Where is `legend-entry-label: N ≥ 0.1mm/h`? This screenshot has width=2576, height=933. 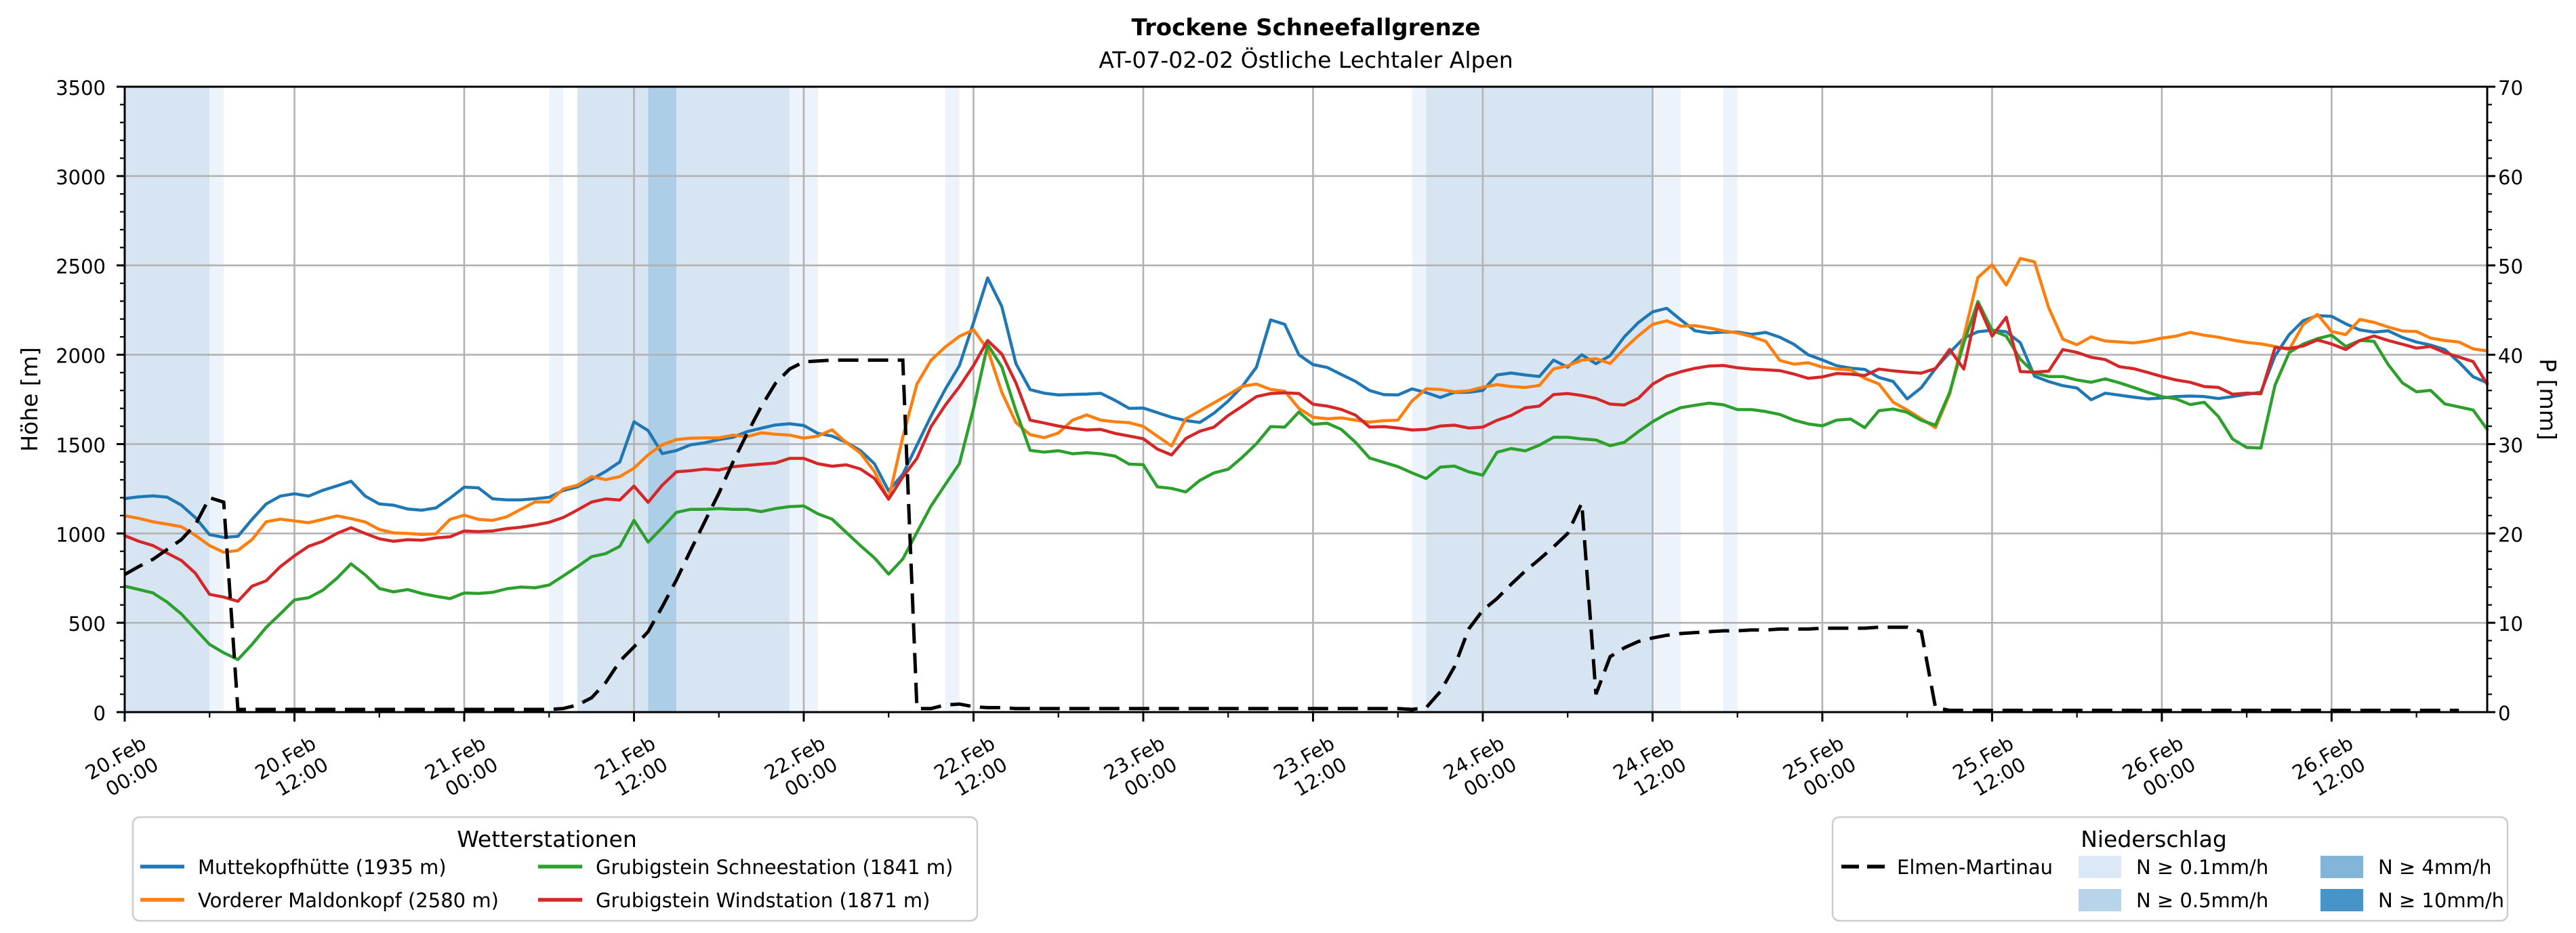 legend-entry-label: N ≥ 0.1mm/h is located at coordinates (2202, 867).